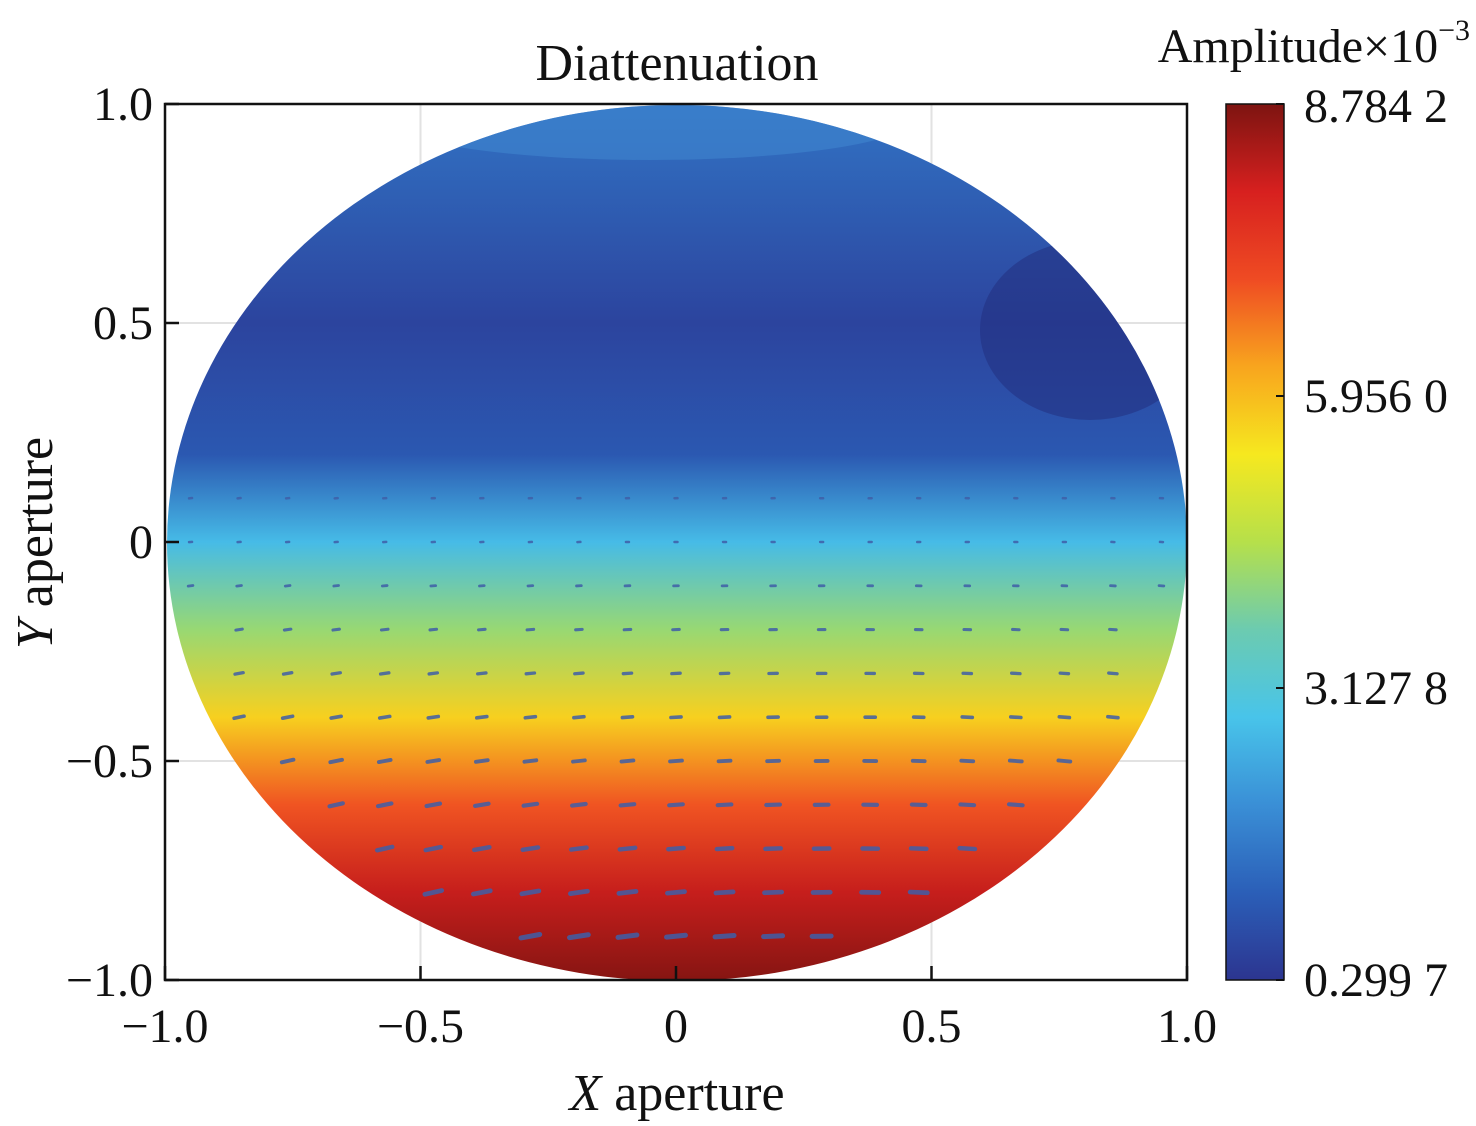 The width and height of the screenshot is (1476, 1126). I want to click on colorbar-tick-label: 5.956 0, so click(1376, 396).